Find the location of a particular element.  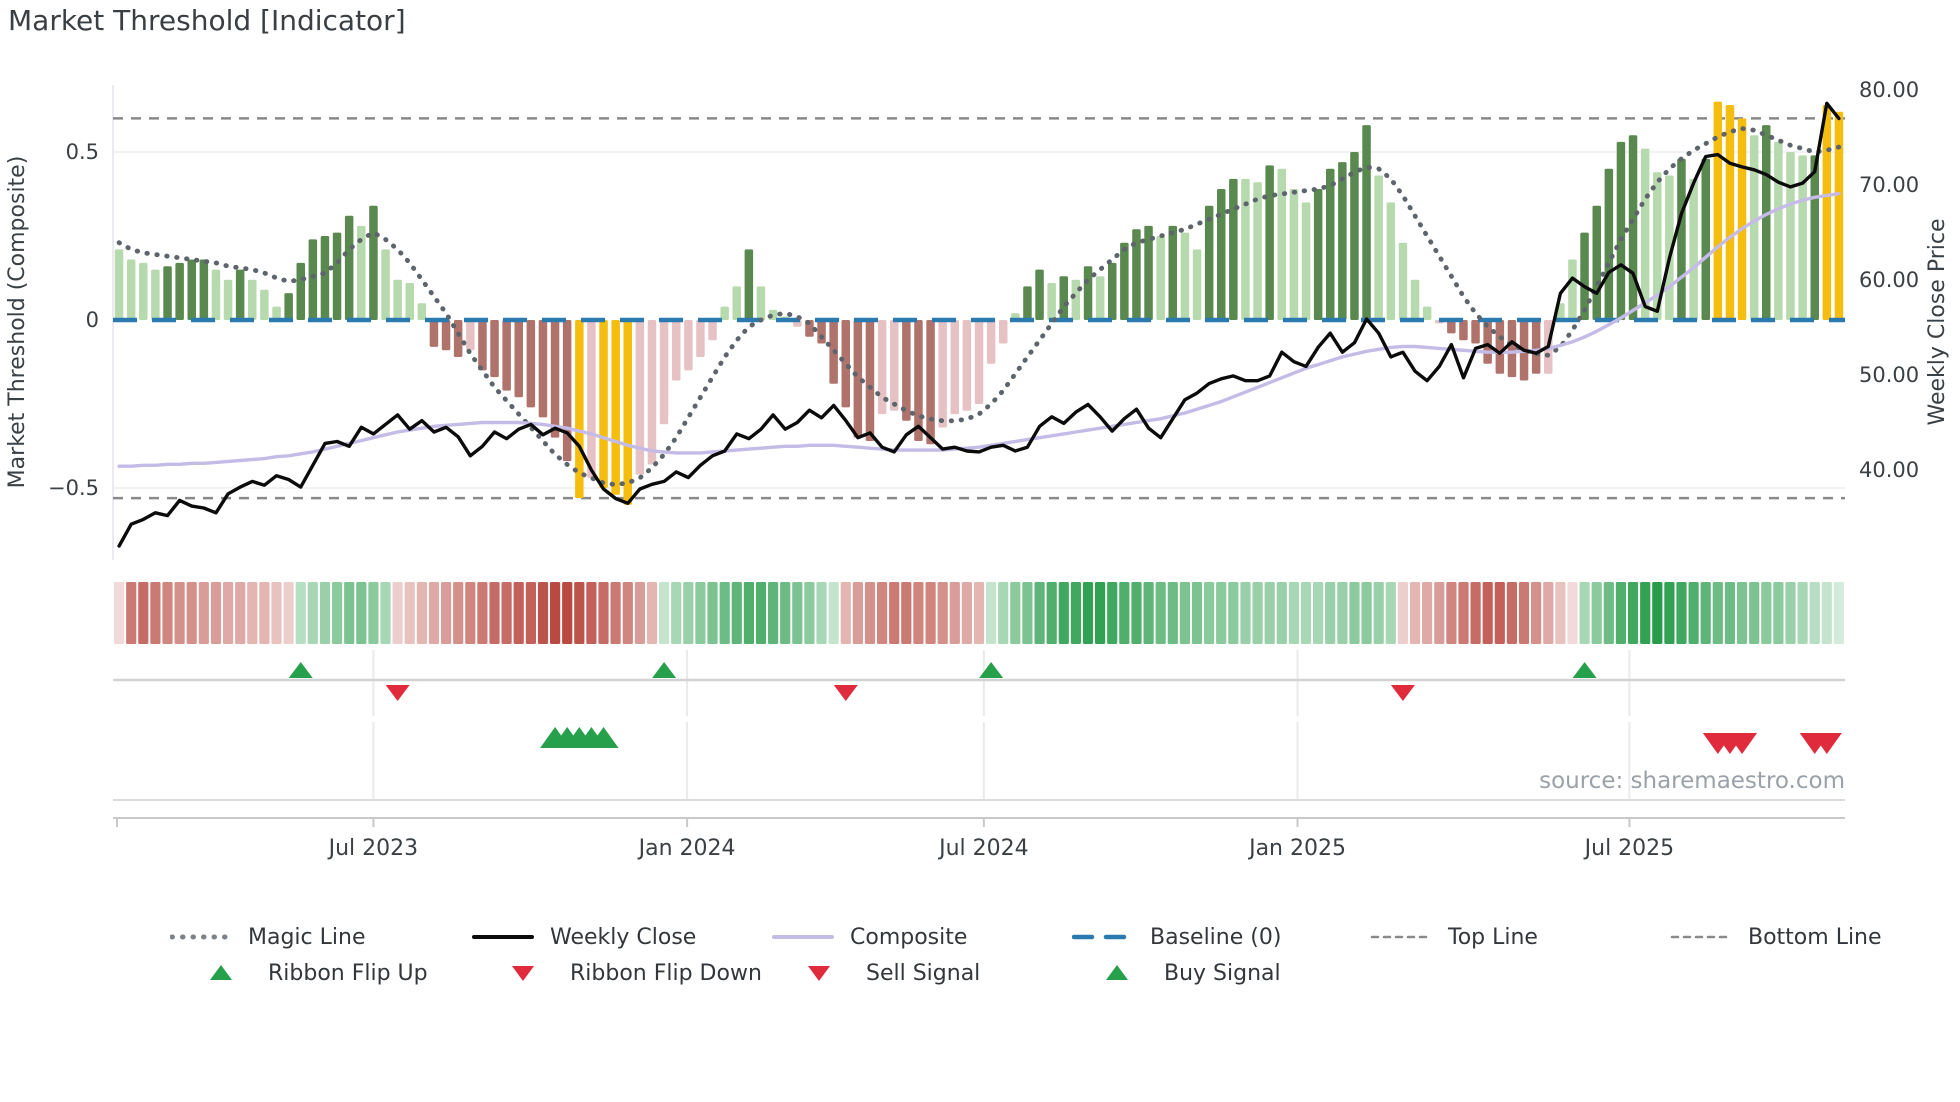

x-axis-tick-label: Jul 2024 is located at coordinates (983, 848).